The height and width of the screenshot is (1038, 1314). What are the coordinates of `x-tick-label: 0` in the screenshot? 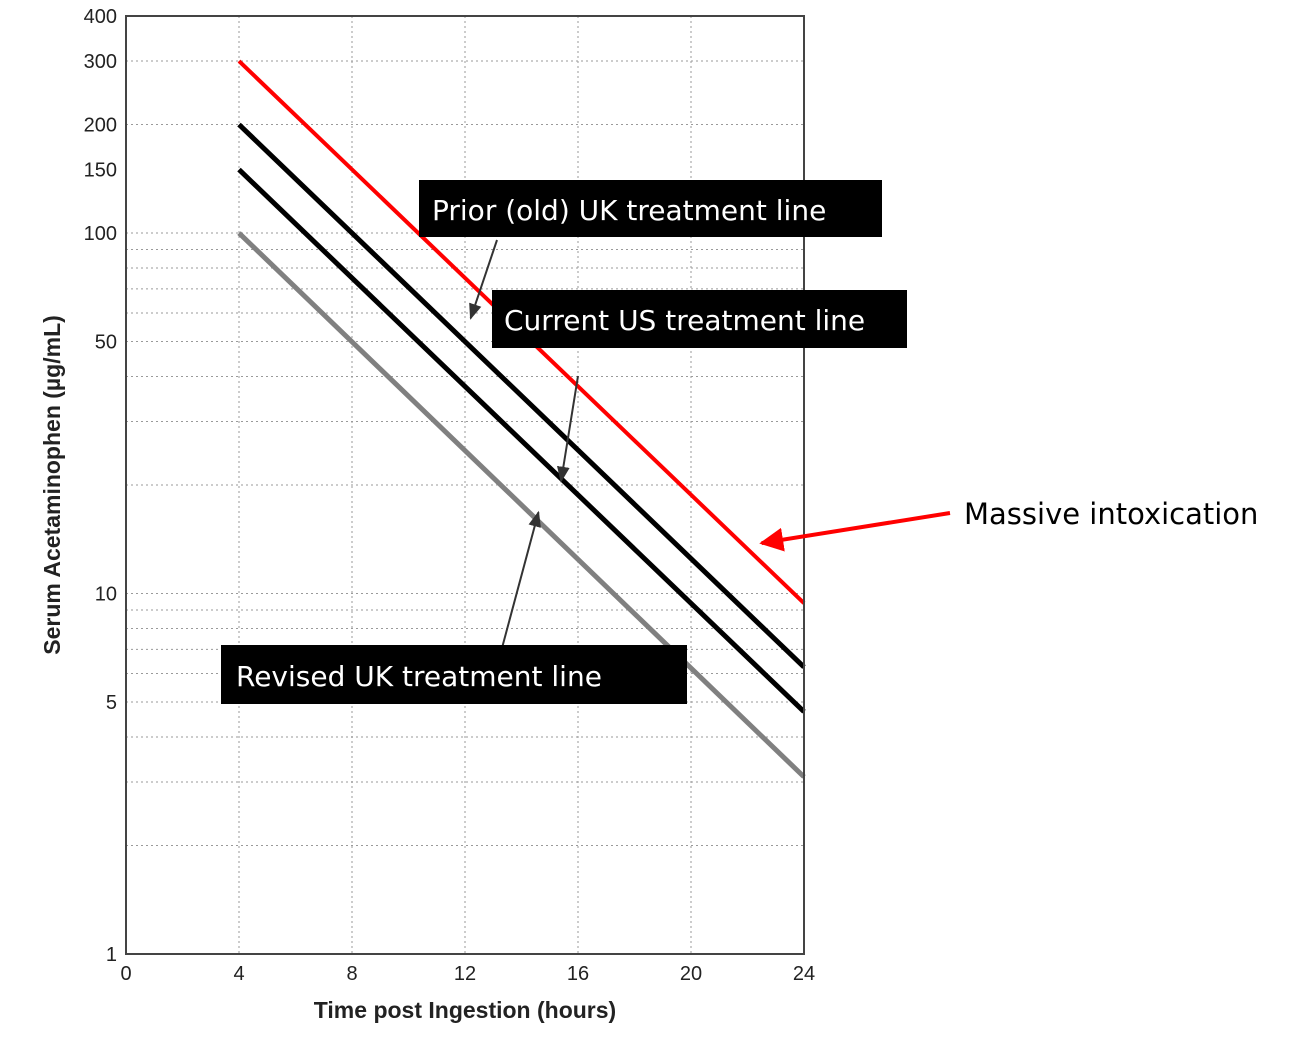 It's located at (125, 974).